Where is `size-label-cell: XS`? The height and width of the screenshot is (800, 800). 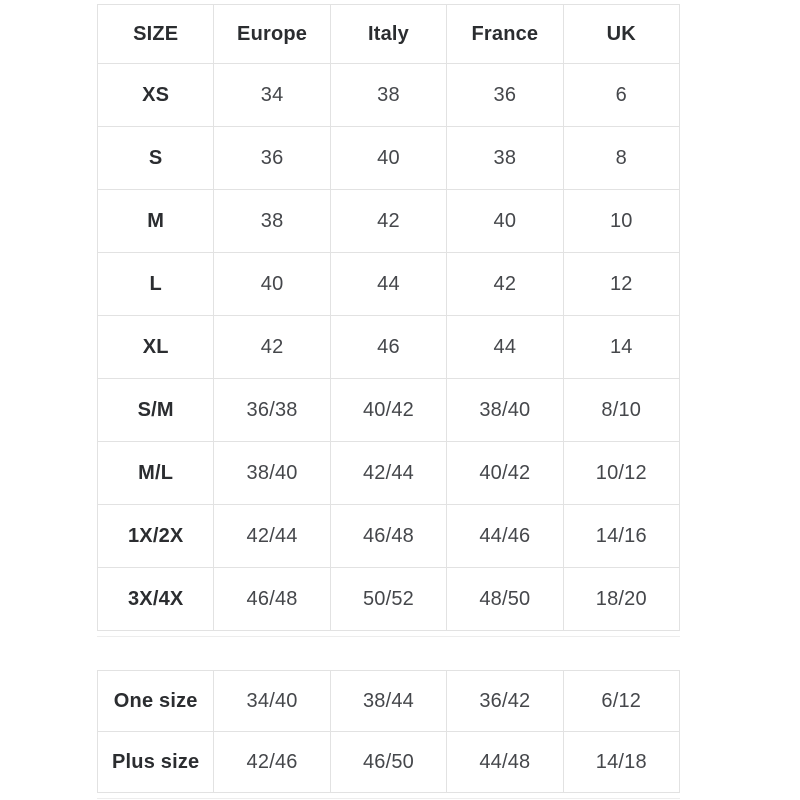
size-label-cell: XS is located at coordinates (155, 95).